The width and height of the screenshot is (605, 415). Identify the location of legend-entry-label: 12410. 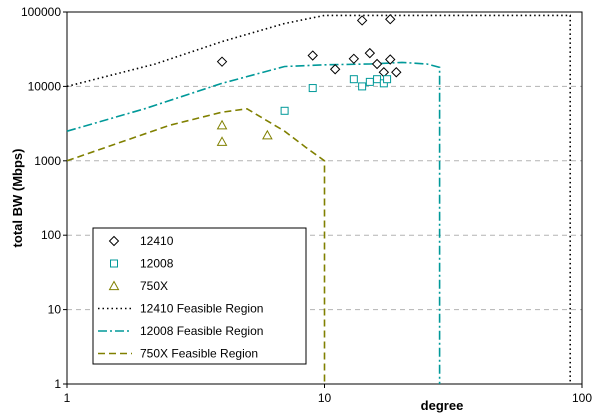
(157, 241).